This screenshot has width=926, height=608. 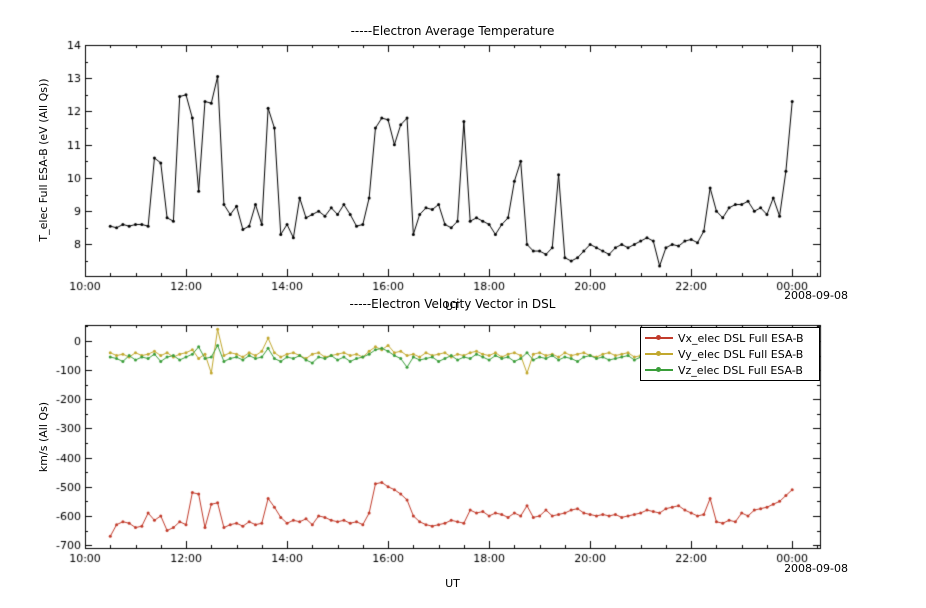 I want to click on y-axis-label-temperature: T_elec Full ESA-B (eV (All Qs)), so click(x=43, y=160).